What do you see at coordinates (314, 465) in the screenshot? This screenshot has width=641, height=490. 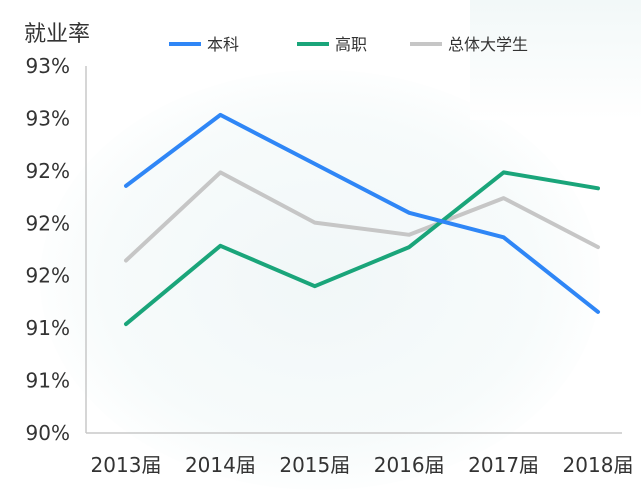 I see `x-tick-label: 2015届` at bounding box center [314, 465].